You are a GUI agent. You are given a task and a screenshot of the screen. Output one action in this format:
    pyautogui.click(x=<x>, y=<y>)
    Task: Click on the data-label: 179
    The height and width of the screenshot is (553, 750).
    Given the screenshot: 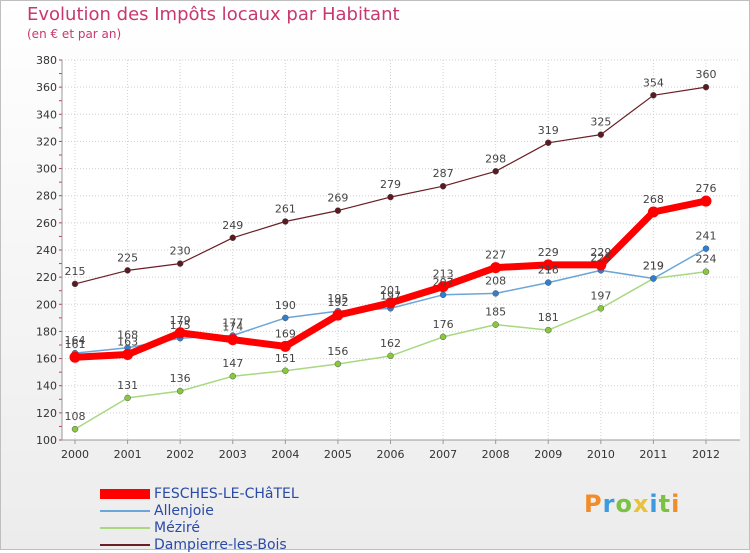 What is the action you would take?
    pyautogui.click(x=180, y=320)
    